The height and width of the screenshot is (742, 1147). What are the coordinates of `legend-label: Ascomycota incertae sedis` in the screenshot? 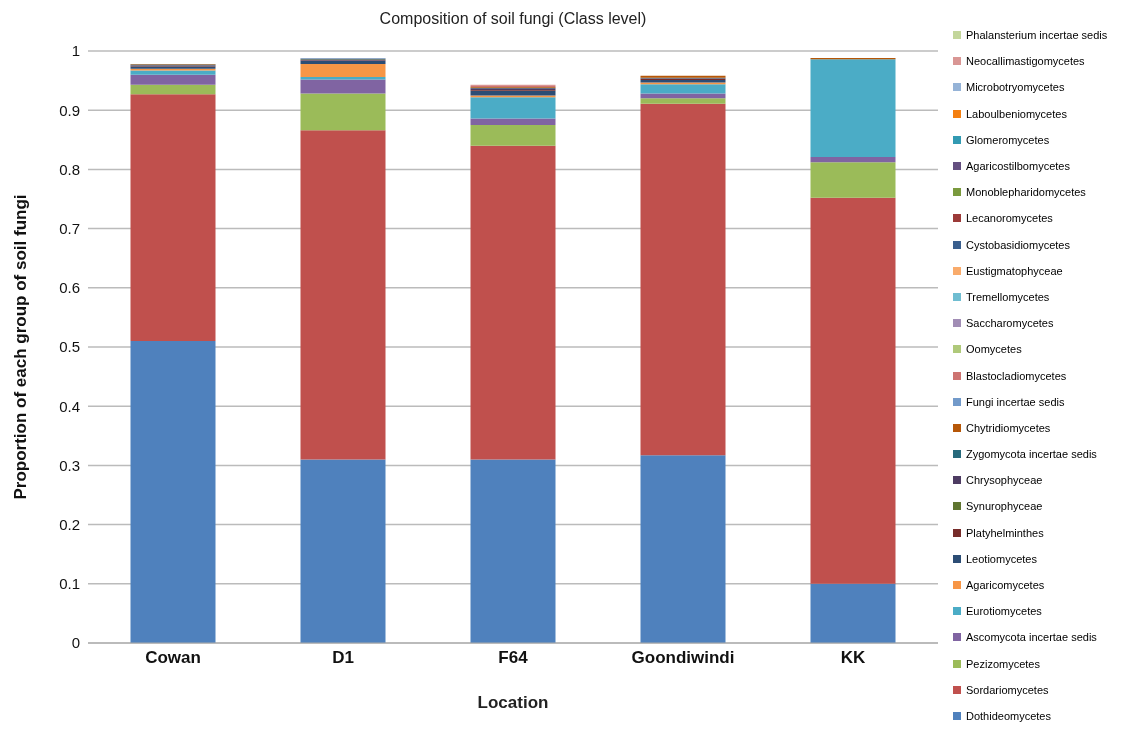 It's located at (1031, 637).